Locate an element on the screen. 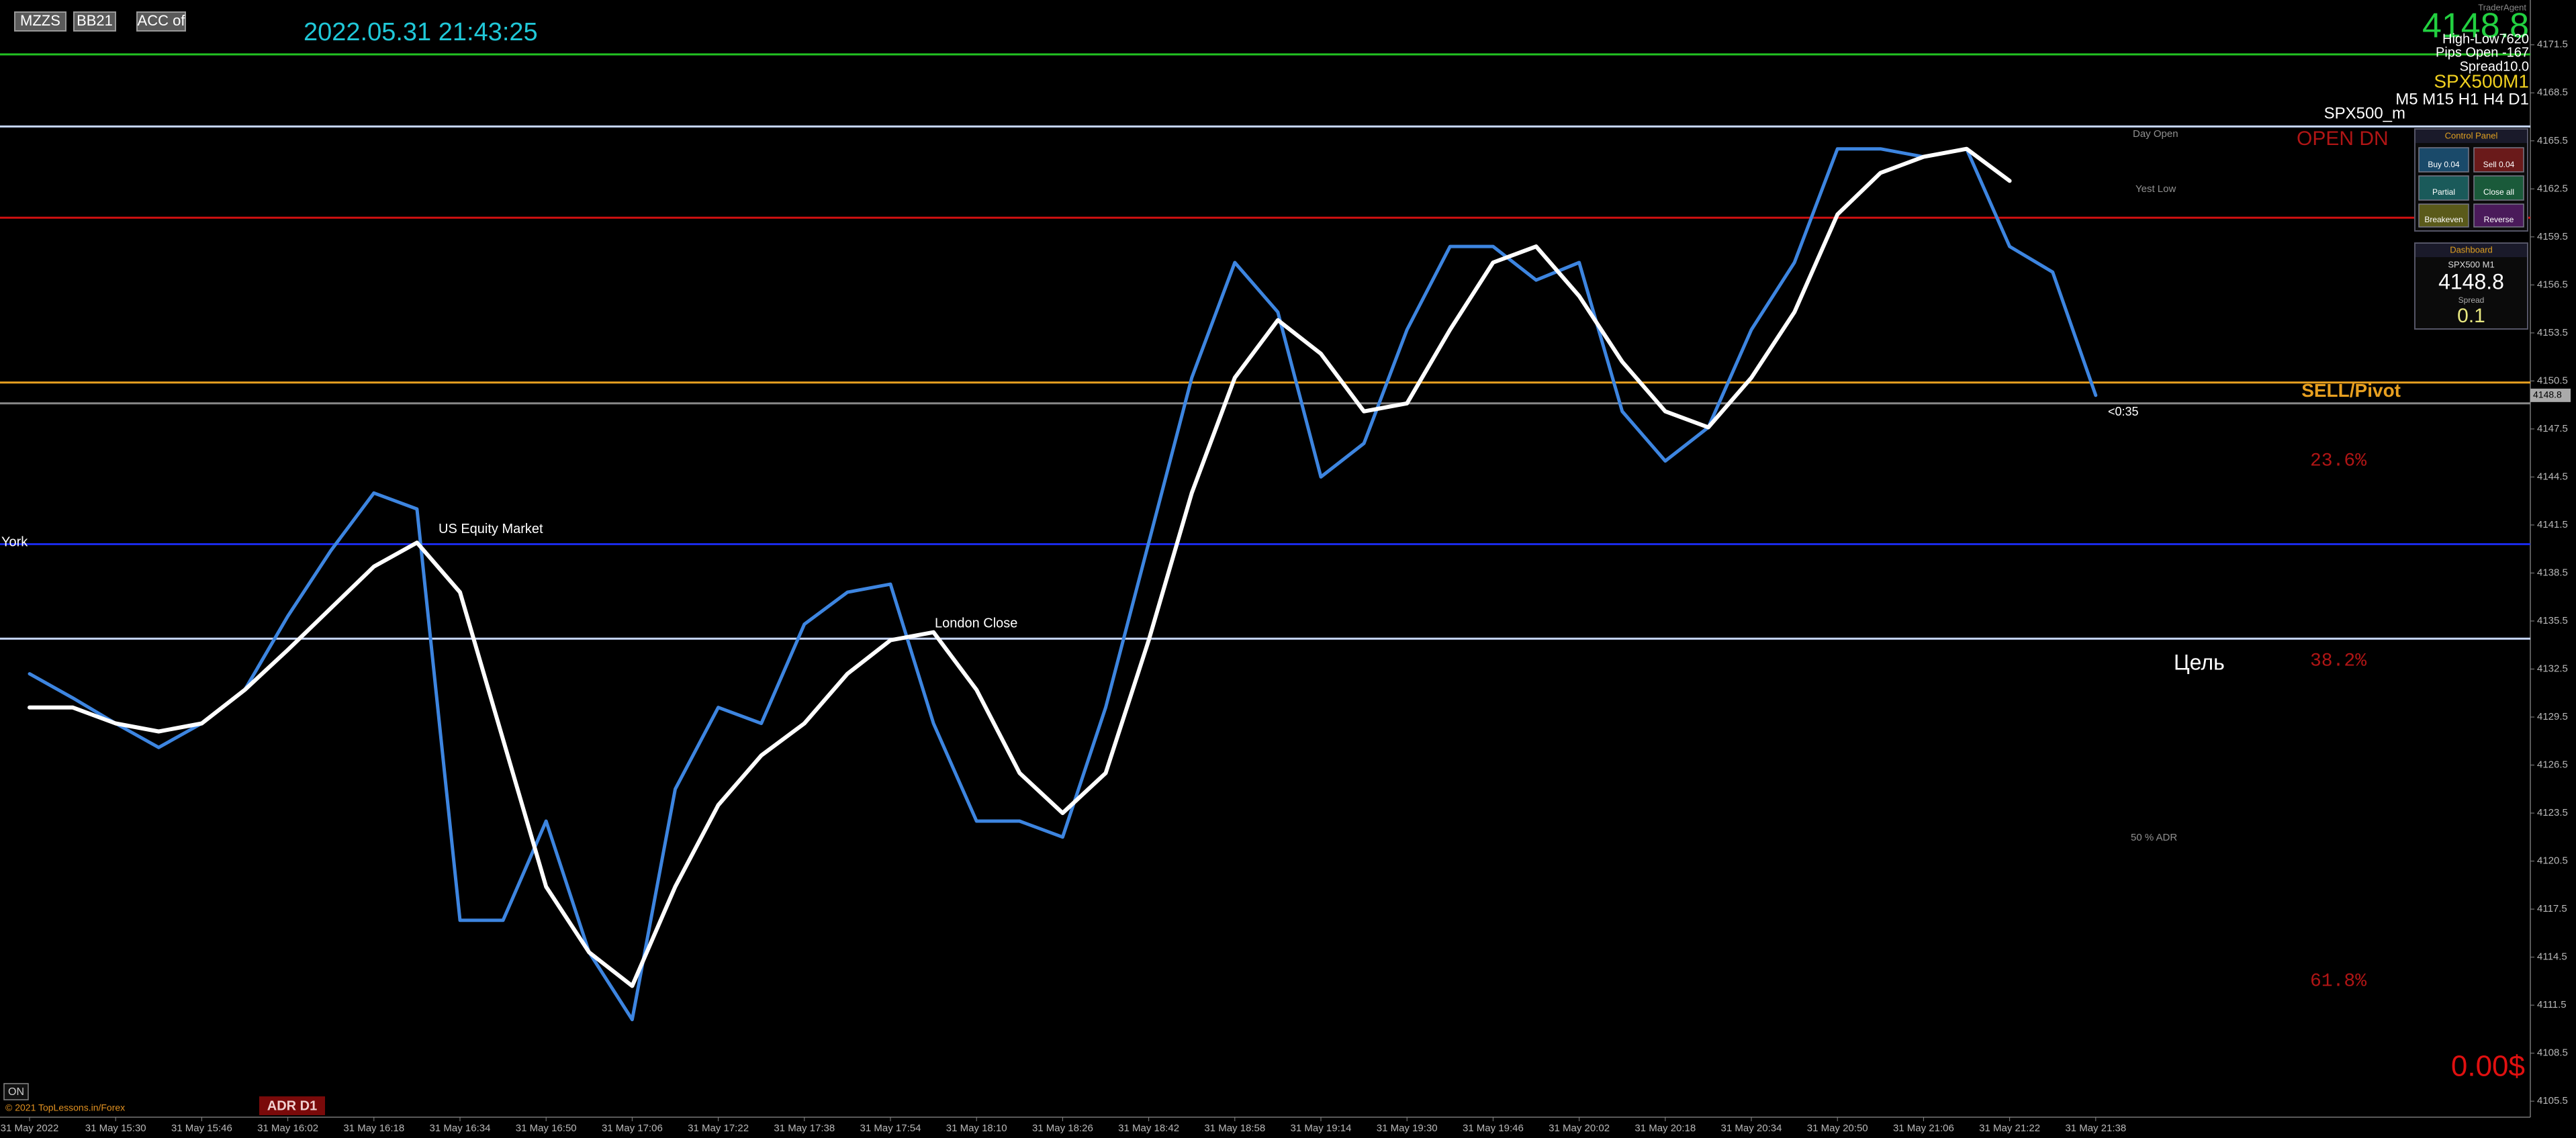 This screenshot has height=1138, width=2576. y-tick-label: 4147.5 is located at coordinates (2552, 428).